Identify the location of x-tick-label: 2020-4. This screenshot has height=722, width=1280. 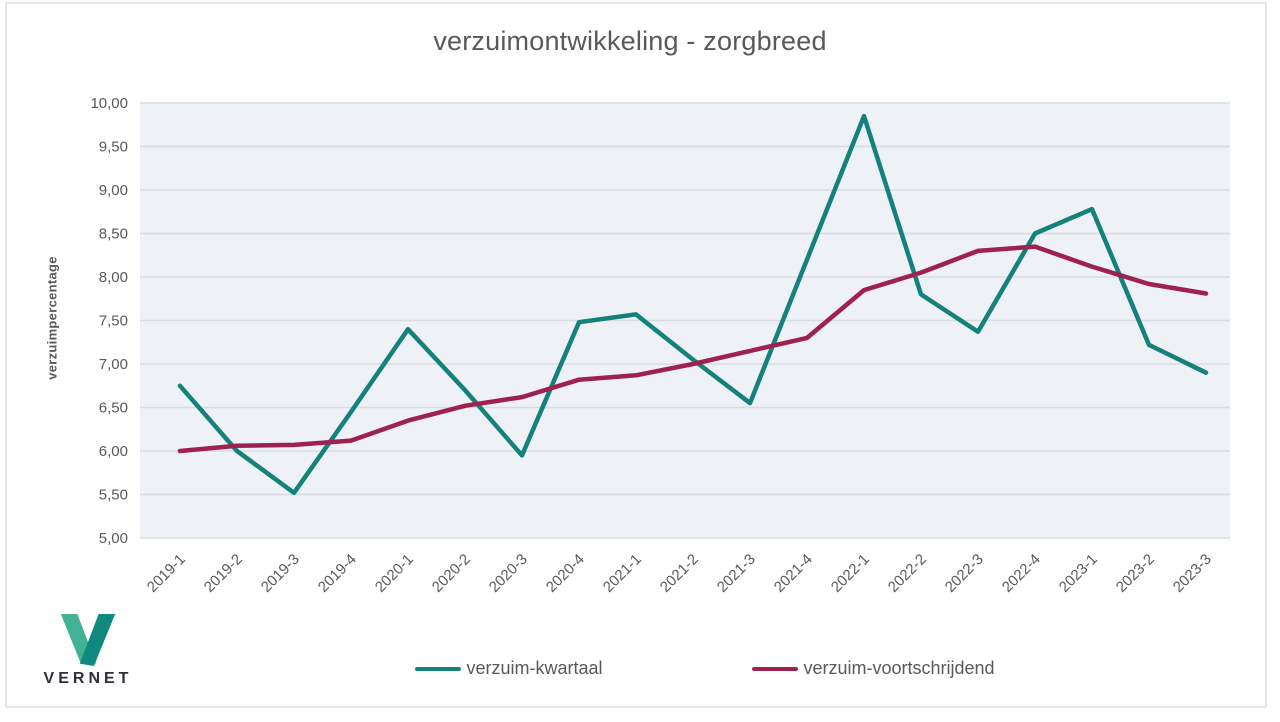
(565, 573).